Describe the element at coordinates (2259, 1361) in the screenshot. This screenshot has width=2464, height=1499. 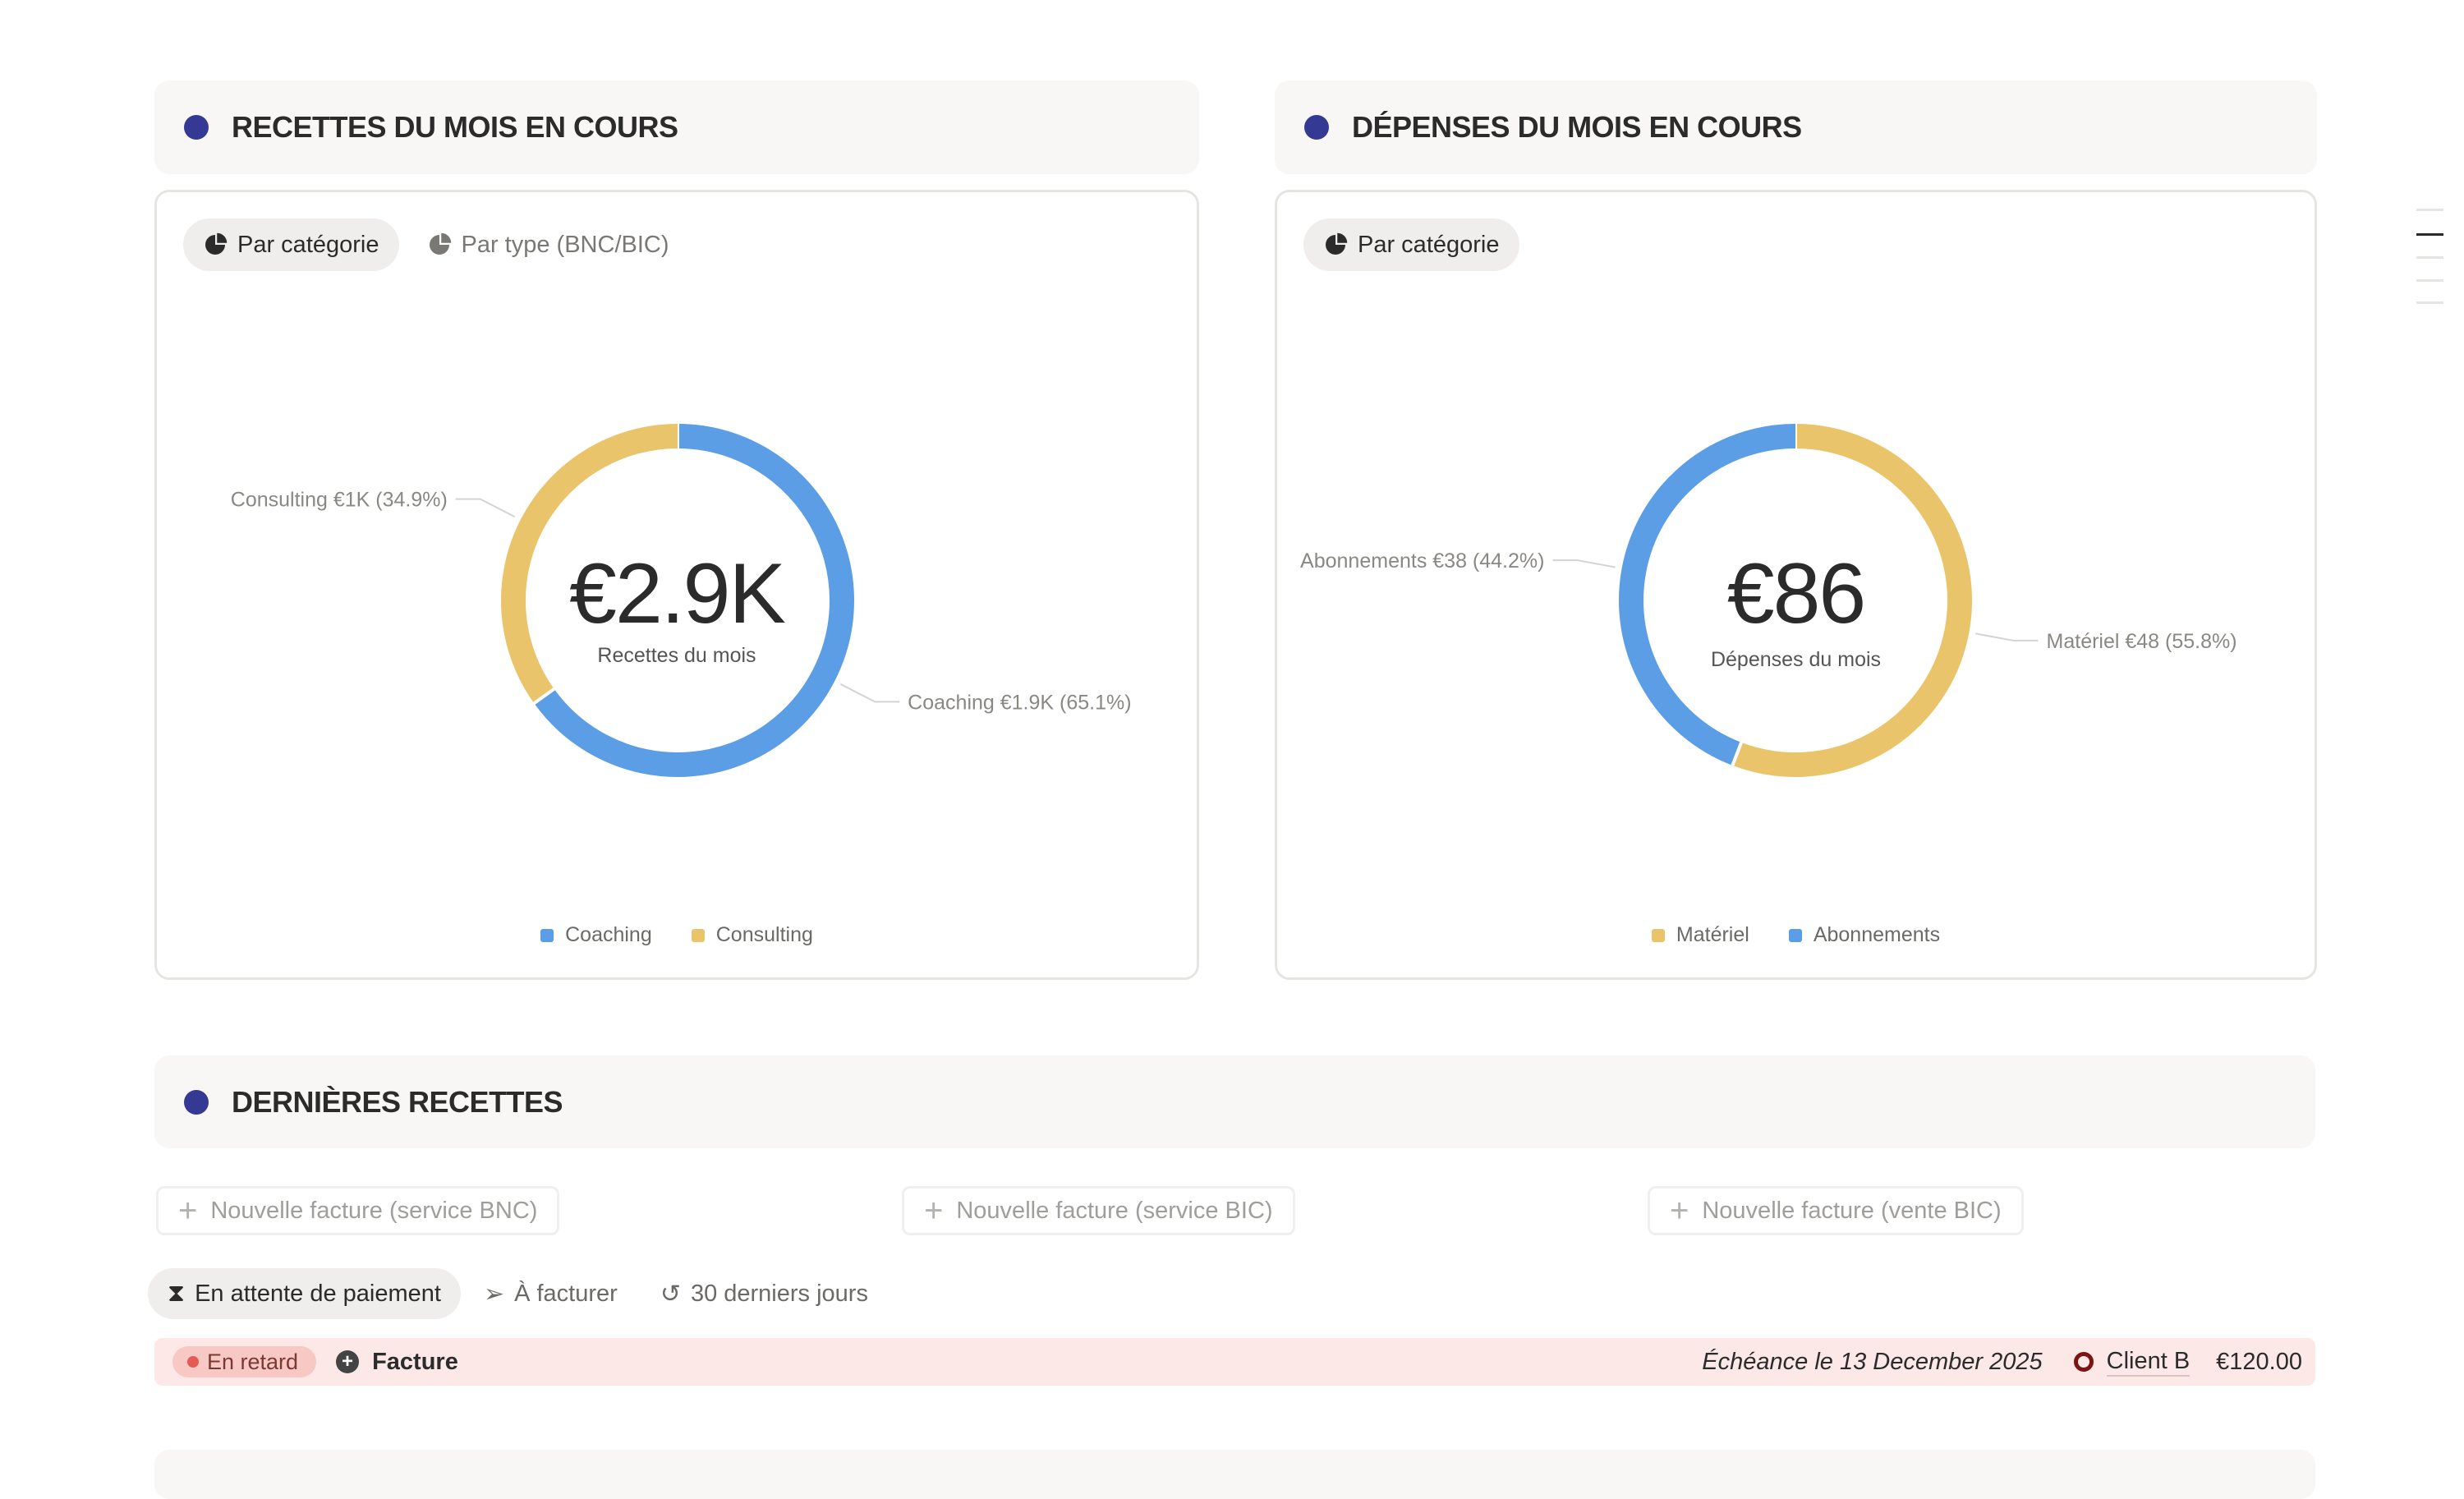
I see `amount: €120.00` at that location.